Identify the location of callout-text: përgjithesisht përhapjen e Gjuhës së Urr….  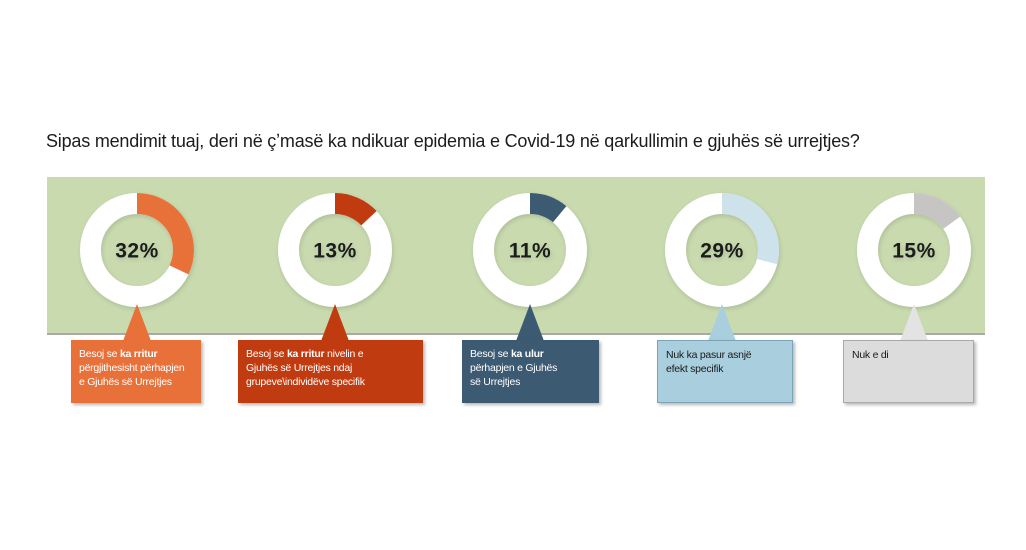
(132, 375).